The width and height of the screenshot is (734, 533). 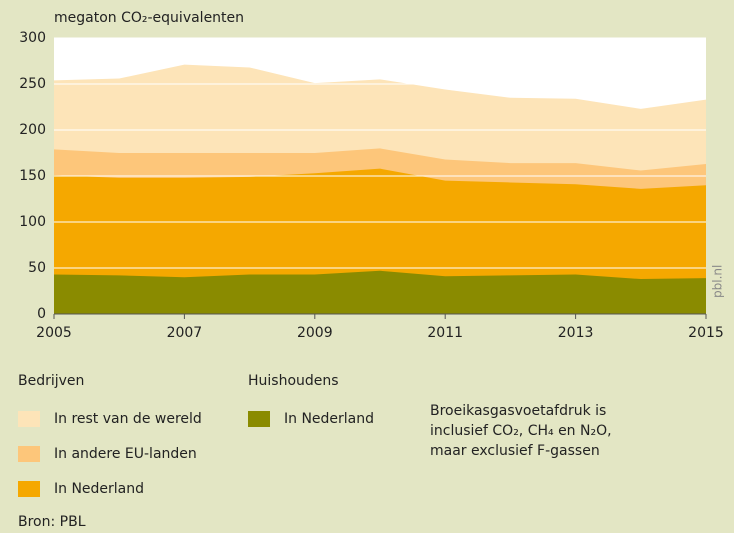 I want to click on y-tick-label: 0, so click(x=41, y=314).